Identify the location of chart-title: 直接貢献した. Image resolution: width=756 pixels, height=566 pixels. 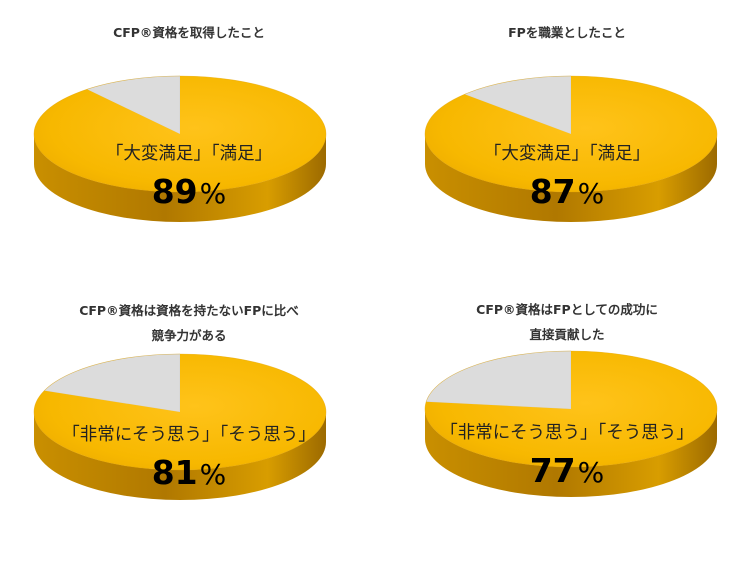
(567, 334).